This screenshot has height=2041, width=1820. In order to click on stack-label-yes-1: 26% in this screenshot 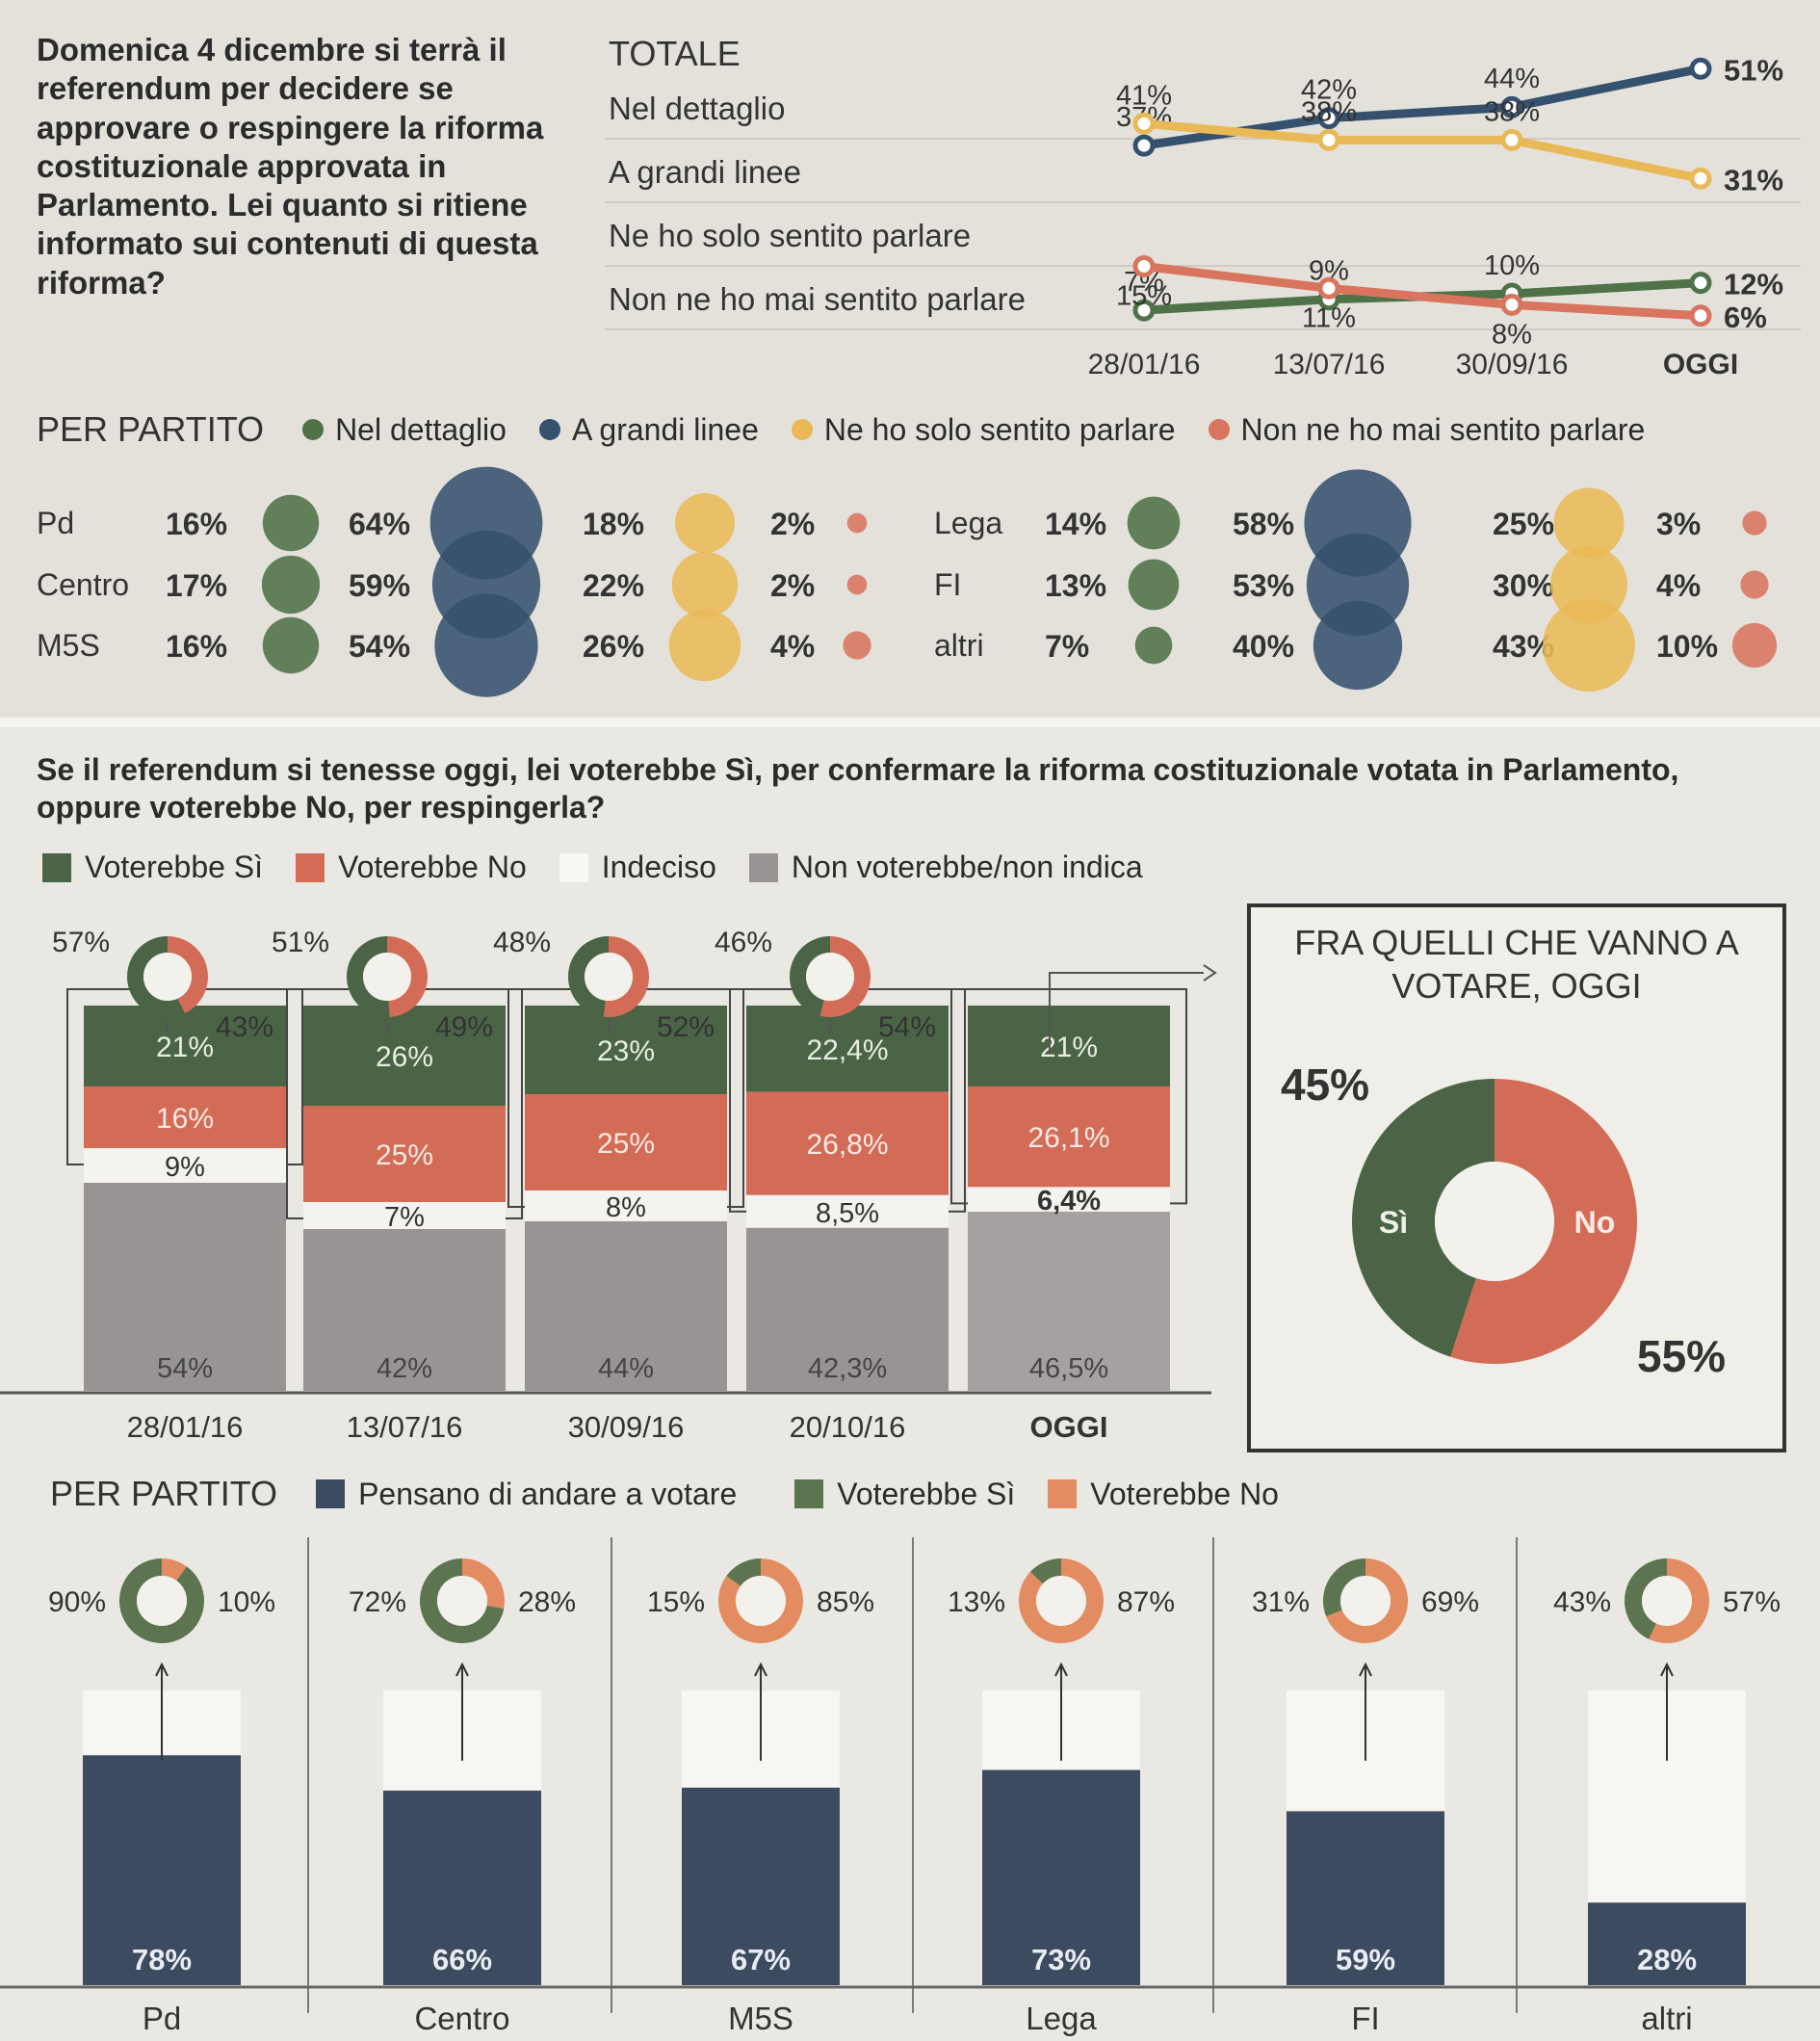, I will do `click(404, 1057)`.